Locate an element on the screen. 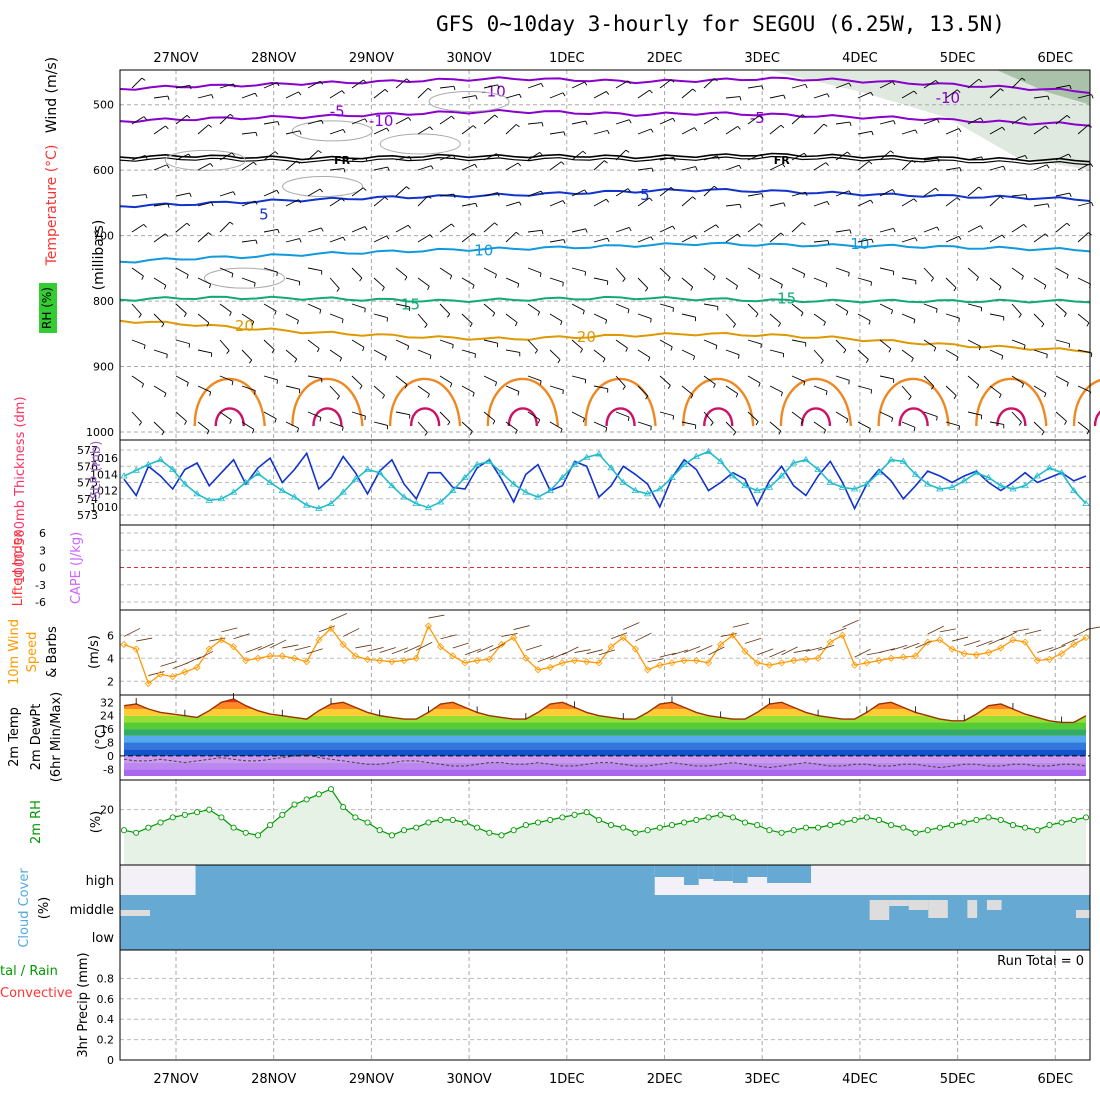 Image resolution: width=1100 pixels, height=1100 pixels. date-label-bottom: 5DEC is located at coordinates (958, 1079).